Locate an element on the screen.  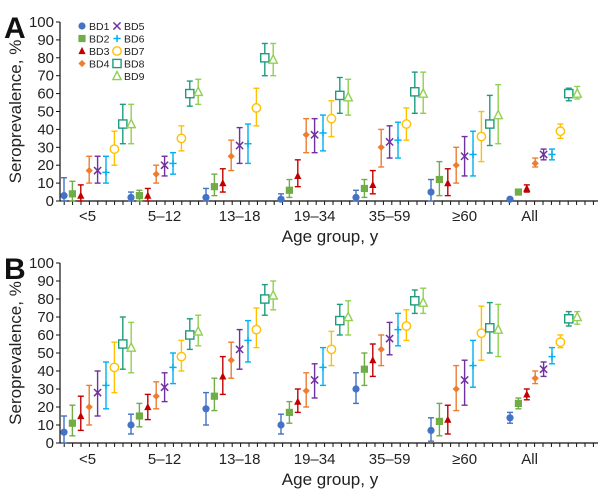
y-tick-label: 50 is located at coordinates (45, 353).